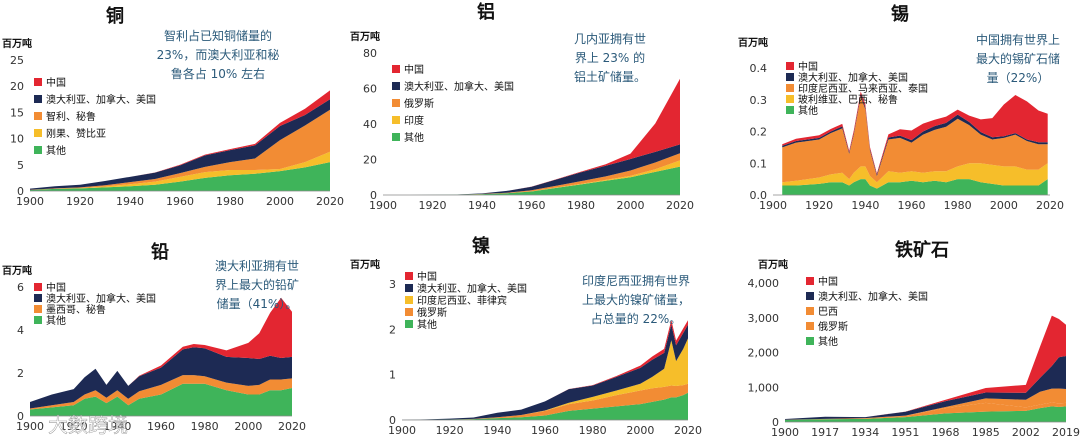 The image size is (1080, 443). What do you see at coordinates (481, 246) in the screenshot?
I see `chart-title: 镍` at bounding box center [481, 246].